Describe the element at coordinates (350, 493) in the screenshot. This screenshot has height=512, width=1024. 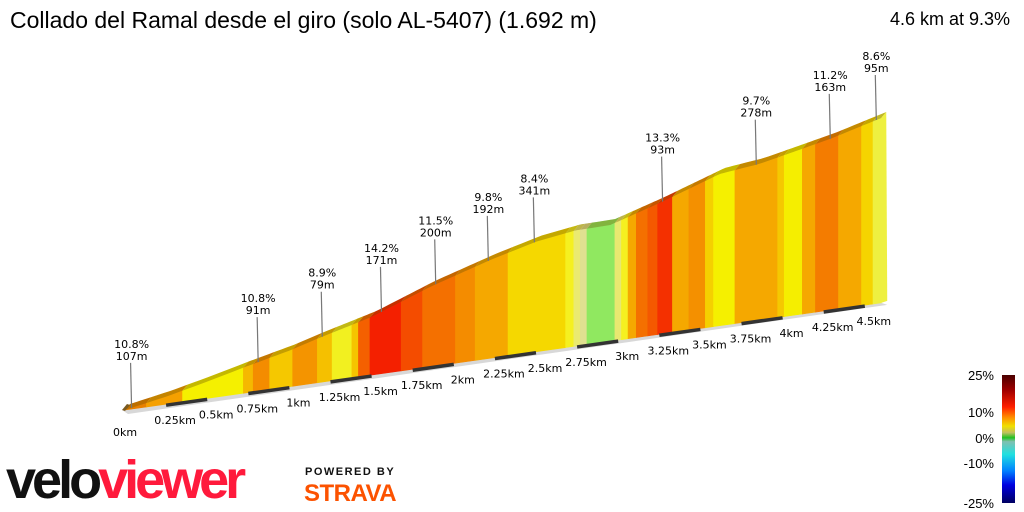
I see `strava-logo: STRAVA` at that location.